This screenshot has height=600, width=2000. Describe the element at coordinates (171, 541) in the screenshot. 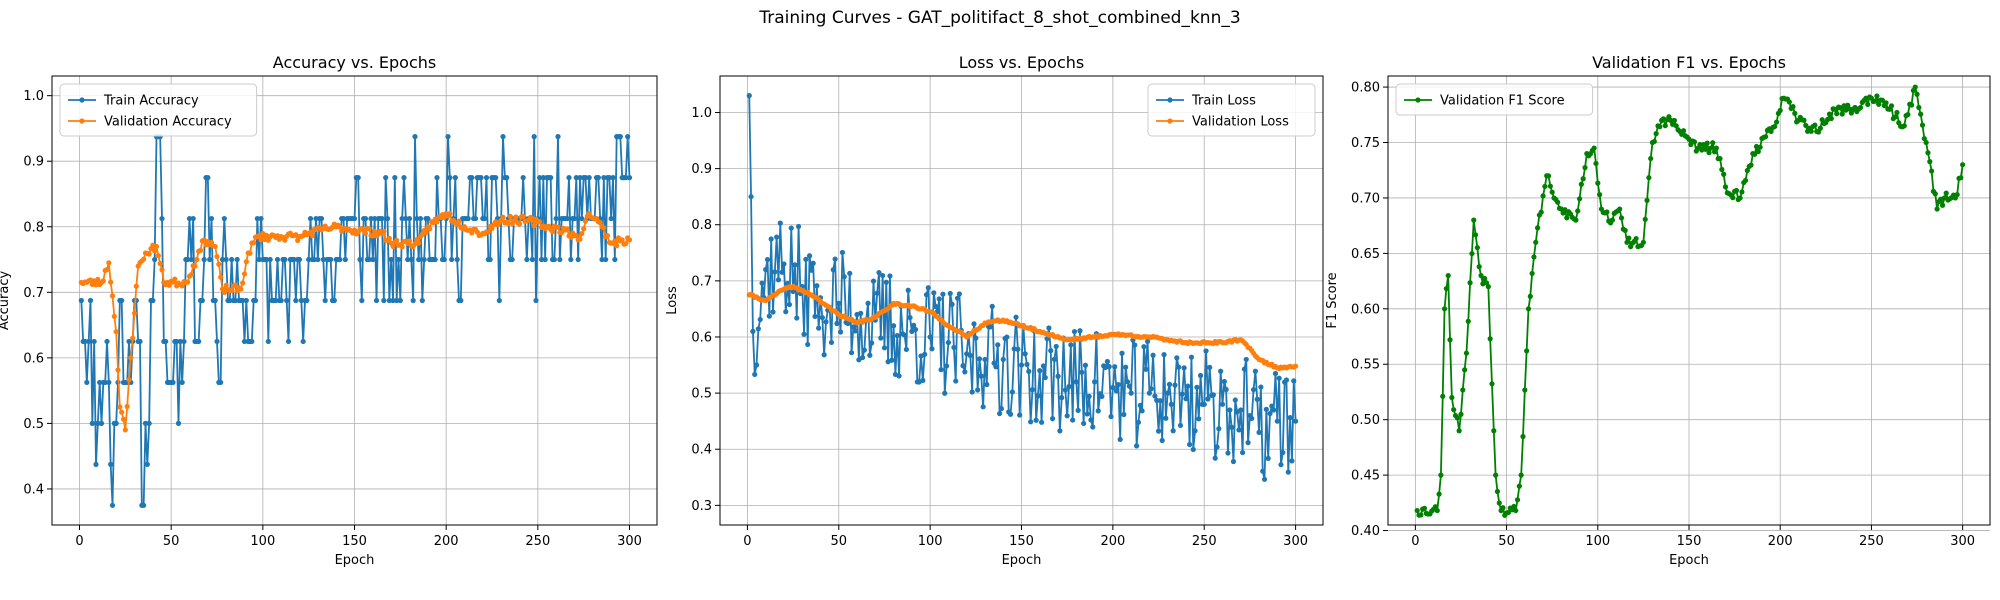

I see `x-tick-label: 50` at that location.